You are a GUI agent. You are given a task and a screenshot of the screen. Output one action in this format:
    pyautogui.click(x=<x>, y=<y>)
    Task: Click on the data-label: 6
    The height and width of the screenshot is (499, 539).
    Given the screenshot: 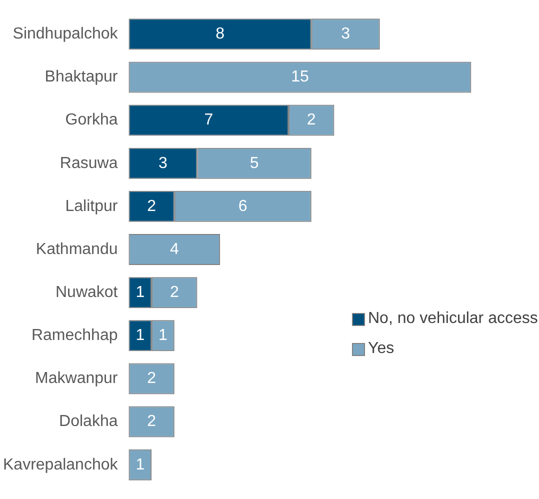 What is the action you would take?
    pyautogui.click(x=243, y=206)
    